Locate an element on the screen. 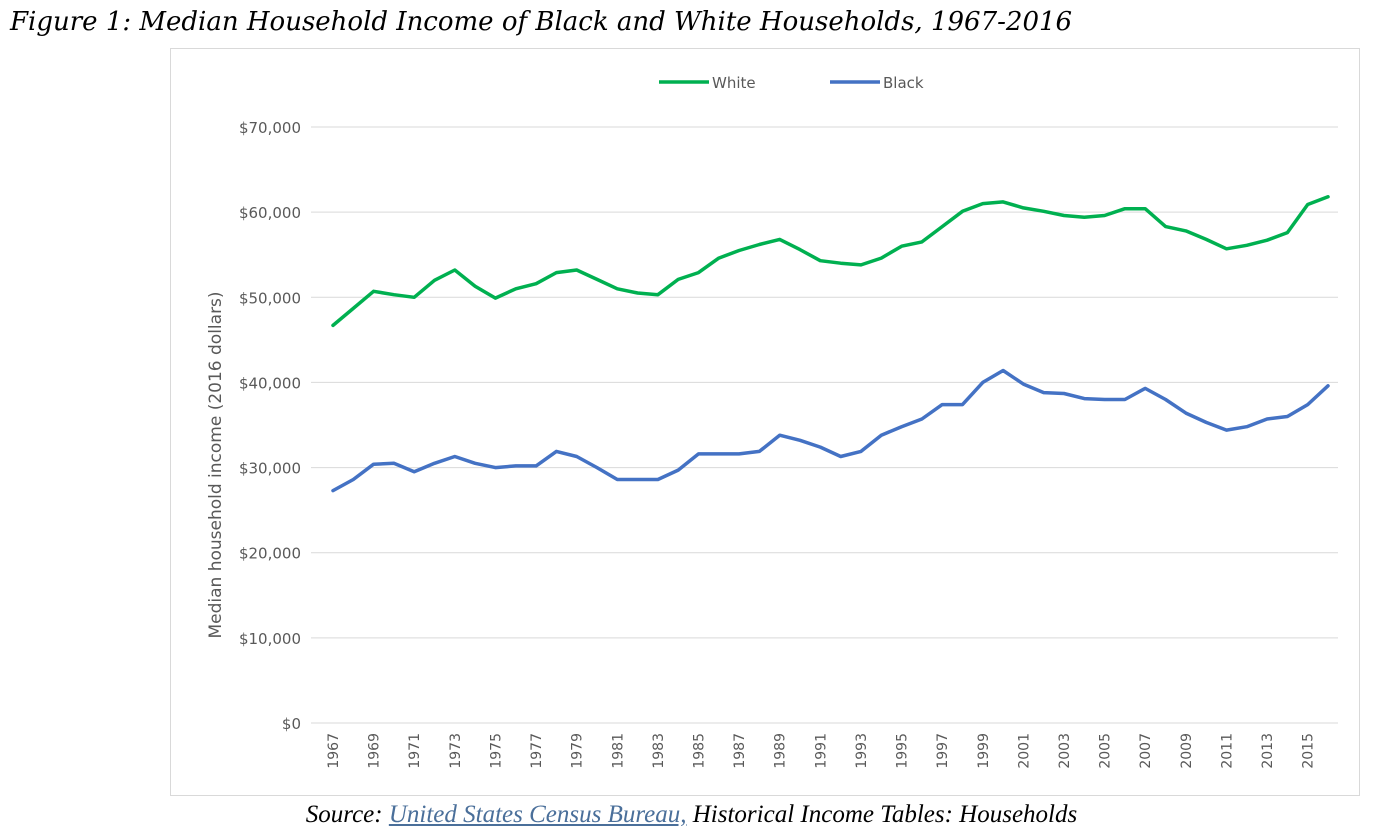  x-tick: 1981 is located at coordinates (618, 751).